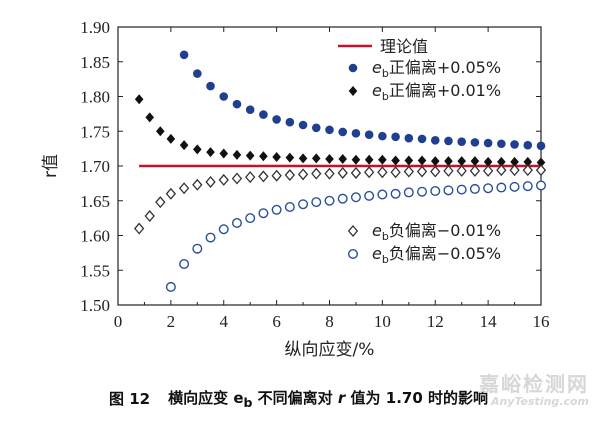  What do you see at coordinates (95, 166) in the screenshot?
I see `y-tick-label: 1.70` at bounding box center [95, 166].